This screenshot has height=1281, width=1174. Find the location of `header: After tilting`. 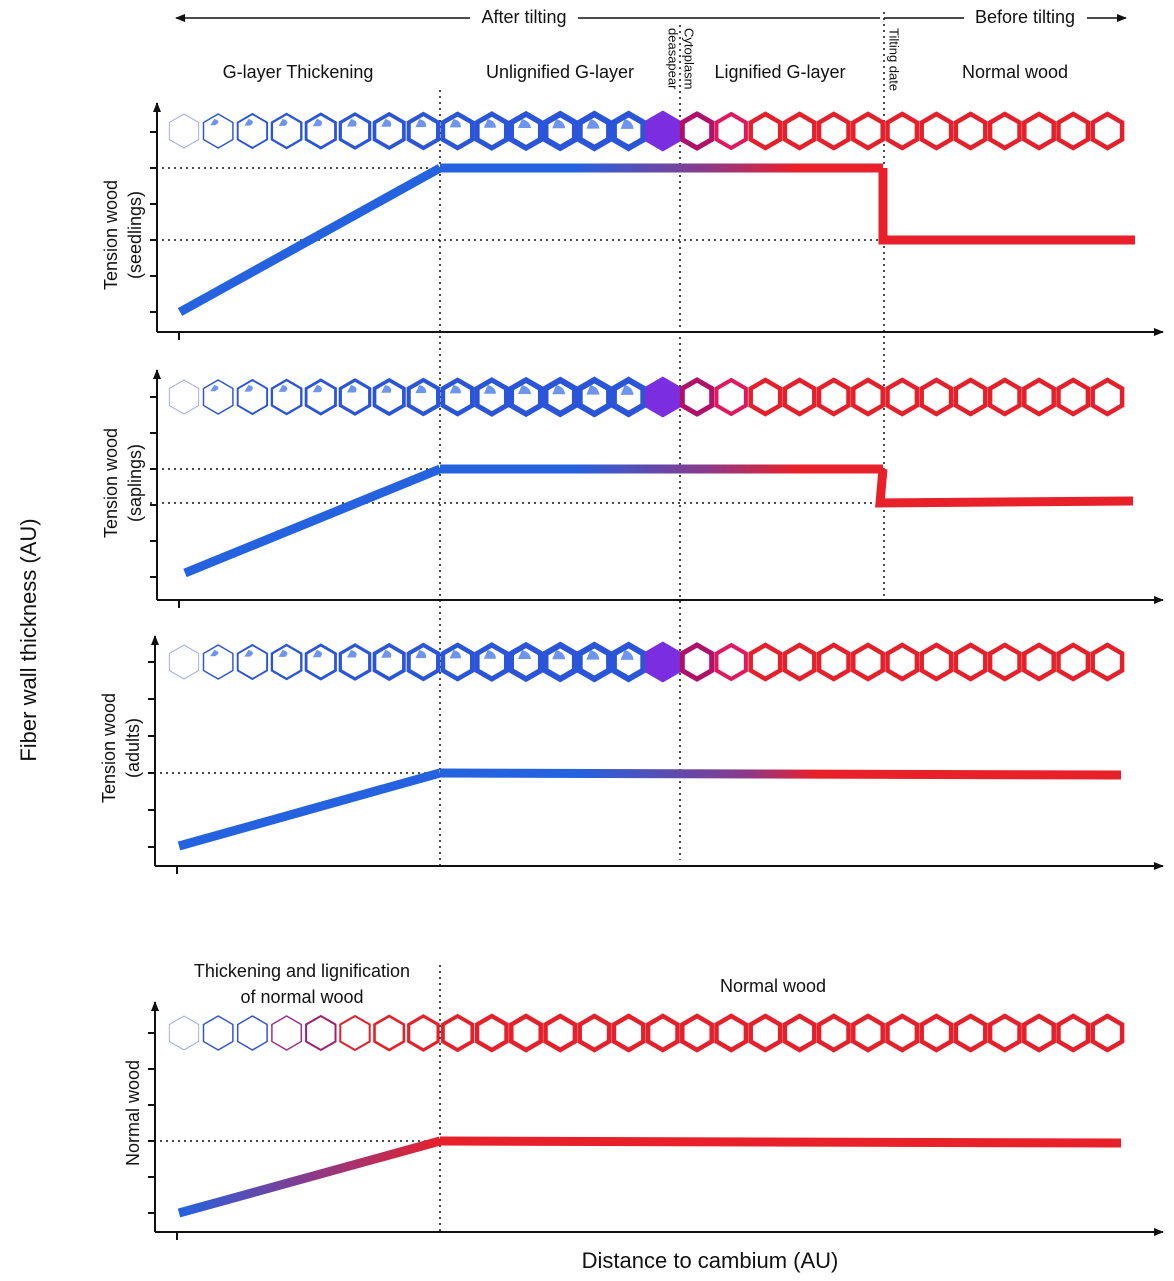

header: After tilting is located at coordinates (523, 17).